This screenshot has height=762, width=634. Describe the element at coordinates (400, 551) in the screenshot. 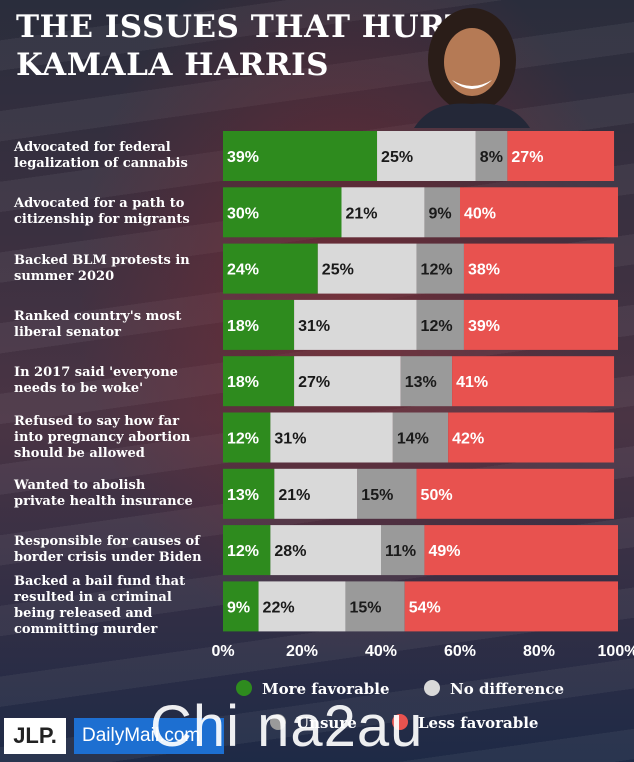

I see `value-label-unsure-8: 11%` at that location.